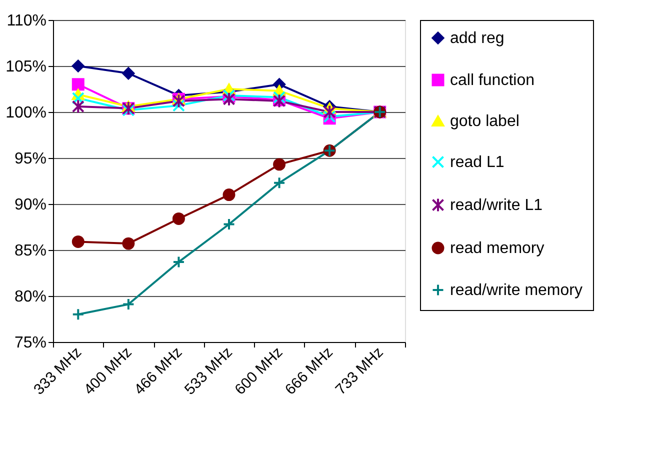 This screenshot has width=657, height=466. Describe the element at coordinates (26, 21) in the screenshot. I see `y-tick-label: 110%` at that location.